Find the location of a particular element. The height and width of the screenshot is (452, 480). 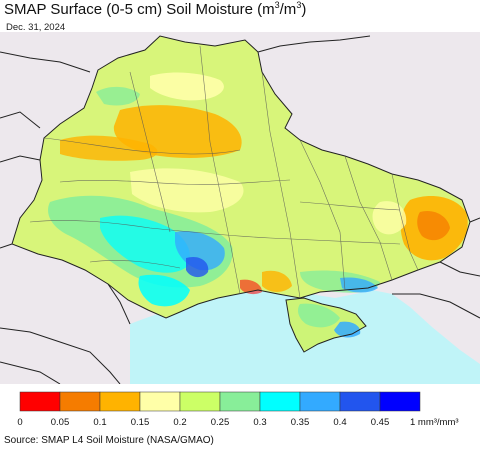

legend-tick-label: 0 is located at coordinates (19, 422).